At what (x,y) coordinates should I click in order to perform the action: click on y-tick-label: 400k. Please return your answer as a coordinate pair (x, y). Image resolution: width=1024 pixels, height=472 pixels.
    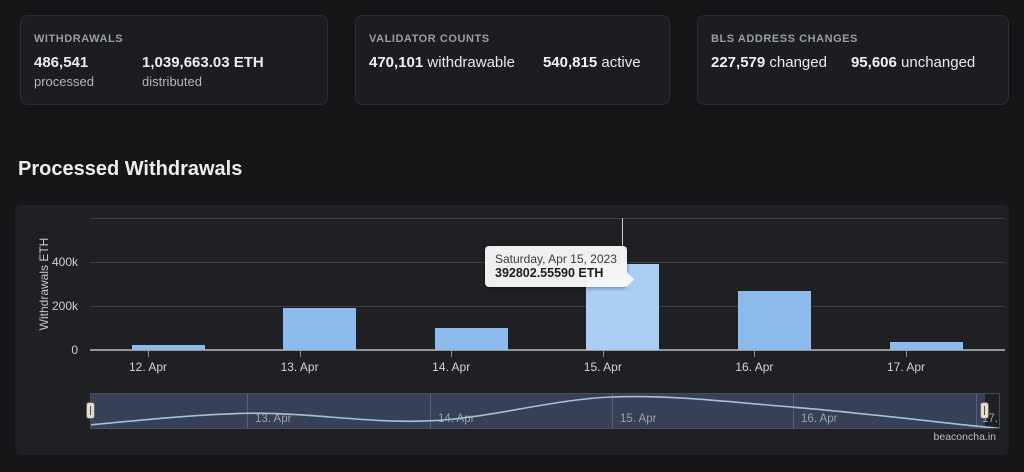
    Looking at the image, I should click on (64, 262).